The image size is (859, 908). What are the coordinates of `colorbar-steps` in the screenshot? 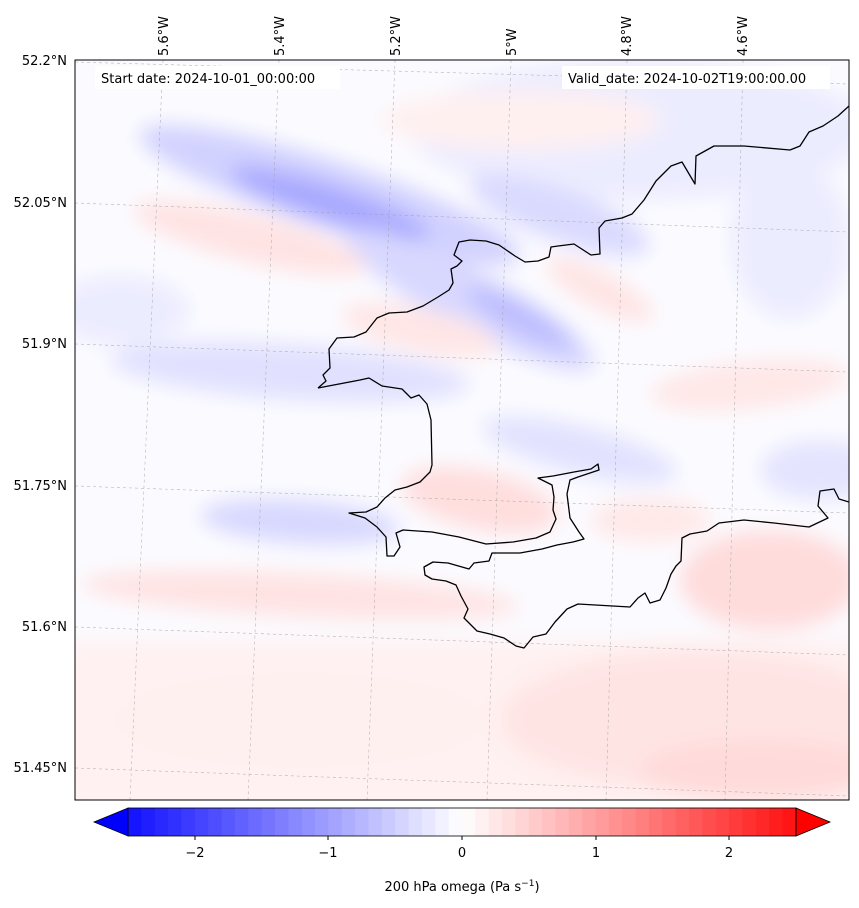 It's located at (462, 822).